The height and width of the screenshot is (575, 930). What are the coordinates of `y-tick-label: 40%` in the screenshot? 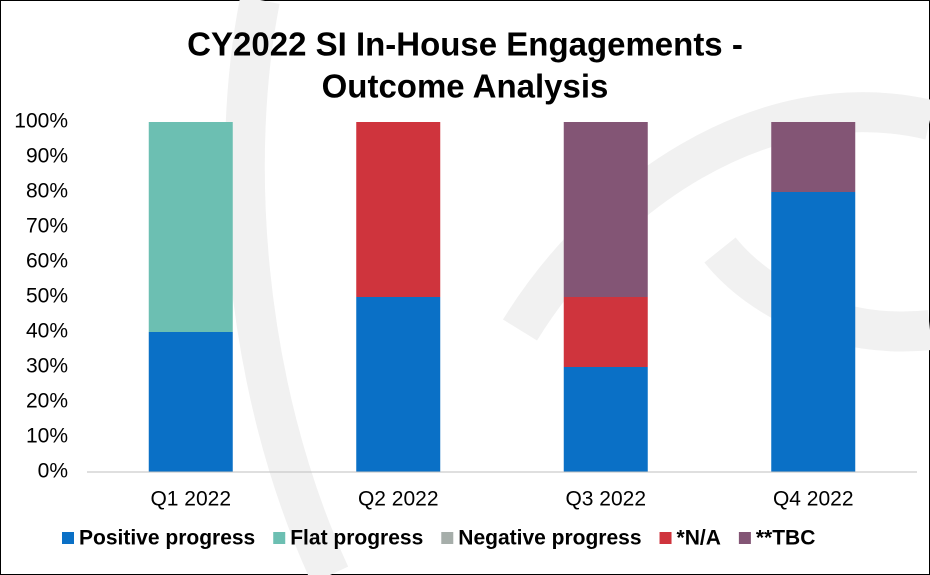 It's located at (47, 331).